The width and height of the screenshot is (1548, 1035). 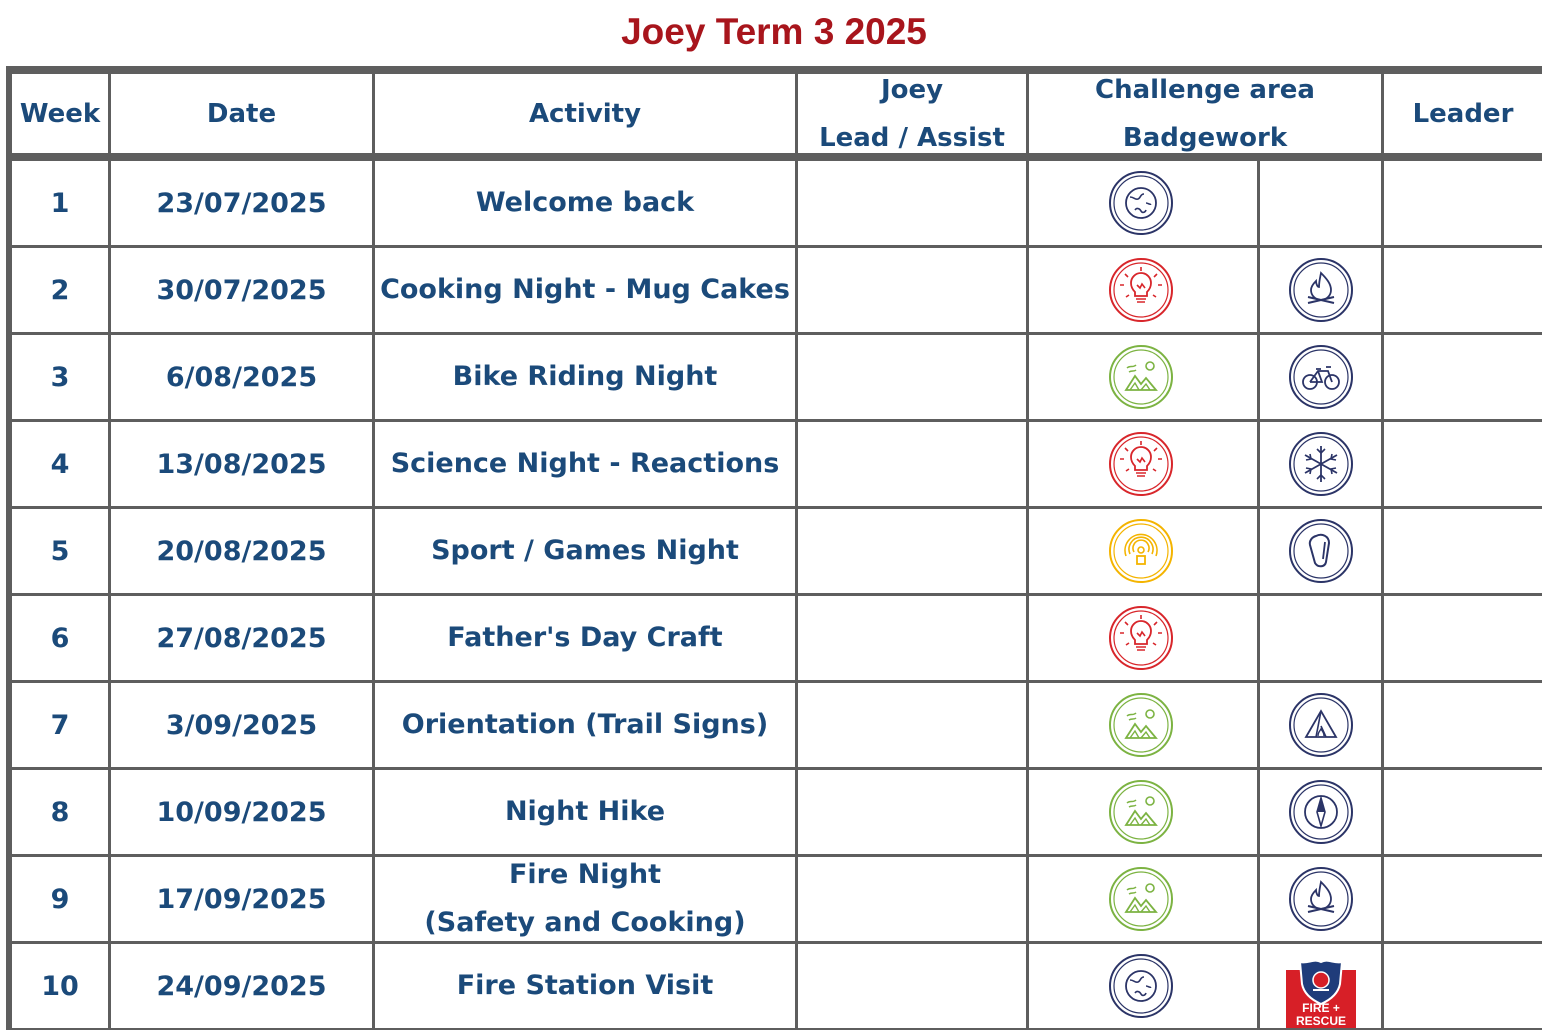 I want to click on week-number: 9, so click(x=60, y=899).